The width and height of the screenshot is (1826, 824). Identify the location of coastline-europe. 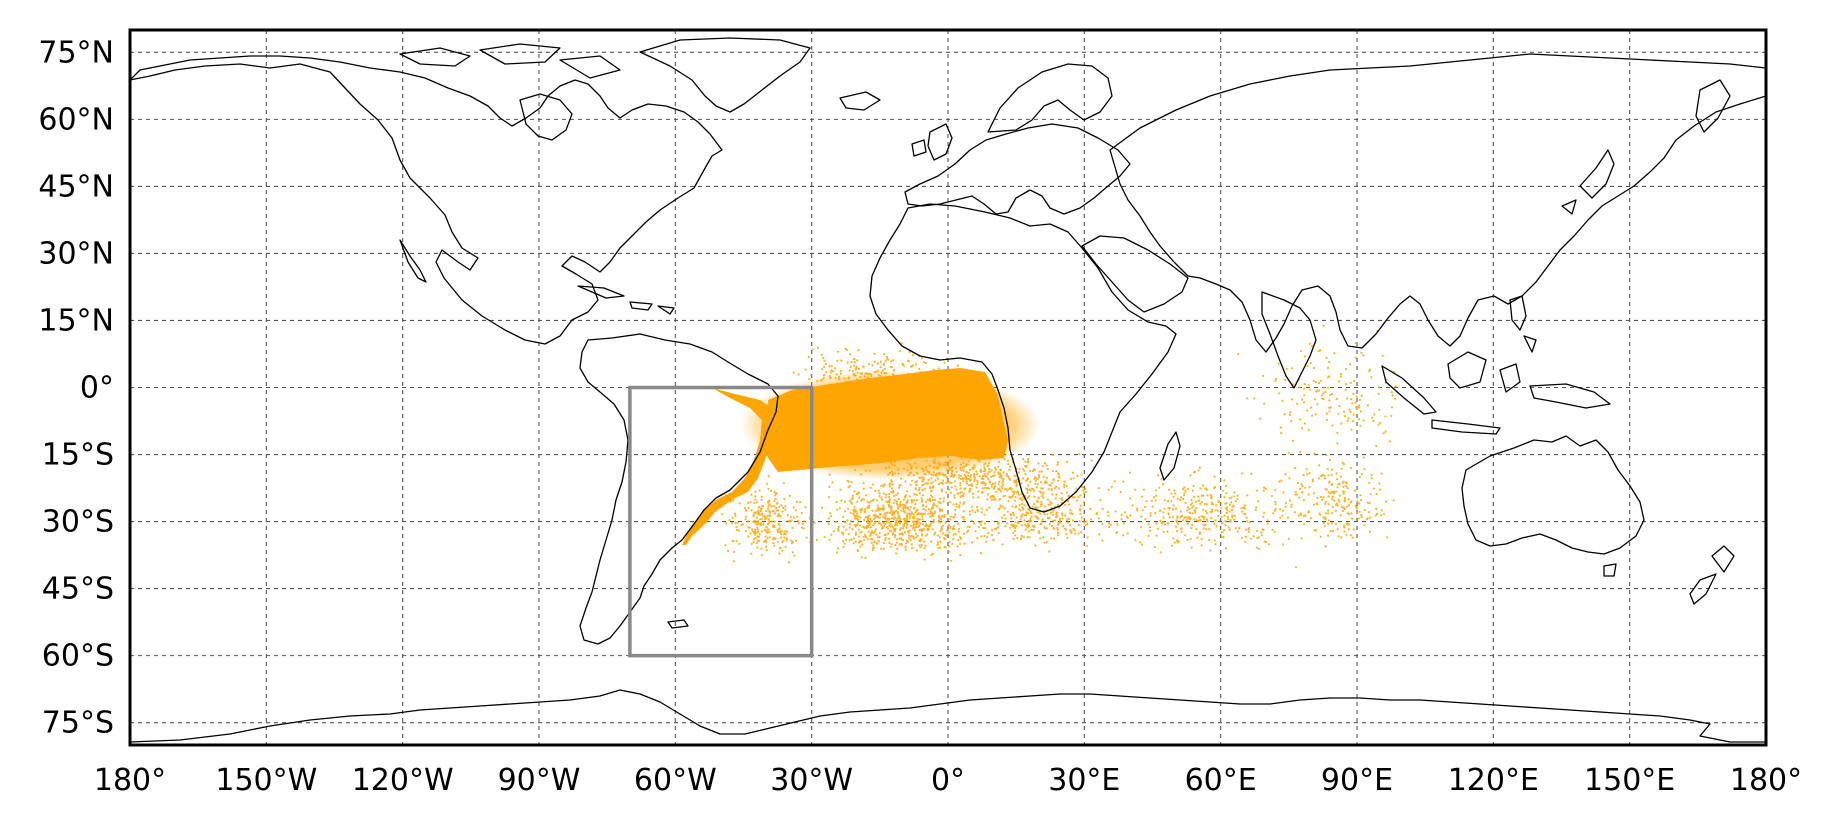
(1017, 169).